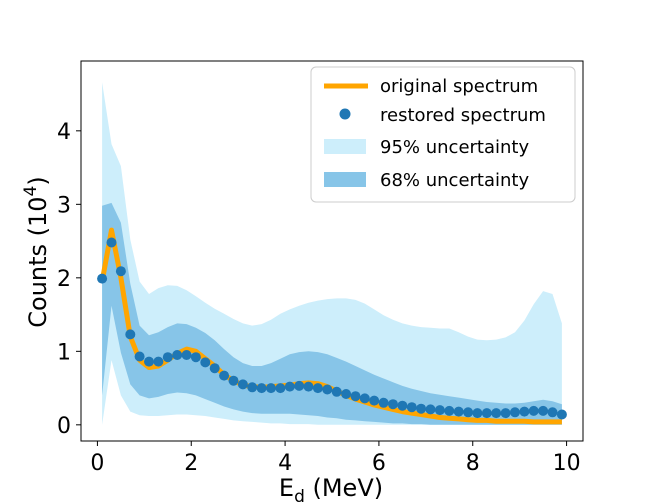  Describe the element at coordinates (344, 488) in the screenshot. I see `x-axis-label-unit: (MeV)` at that location.